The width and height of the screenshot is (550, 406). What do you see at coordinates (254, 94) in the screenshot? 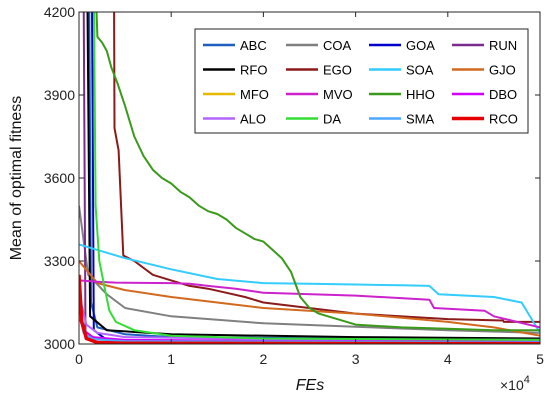
I see `legend-label-mfo: MFO` at bounding box center [254, 94].